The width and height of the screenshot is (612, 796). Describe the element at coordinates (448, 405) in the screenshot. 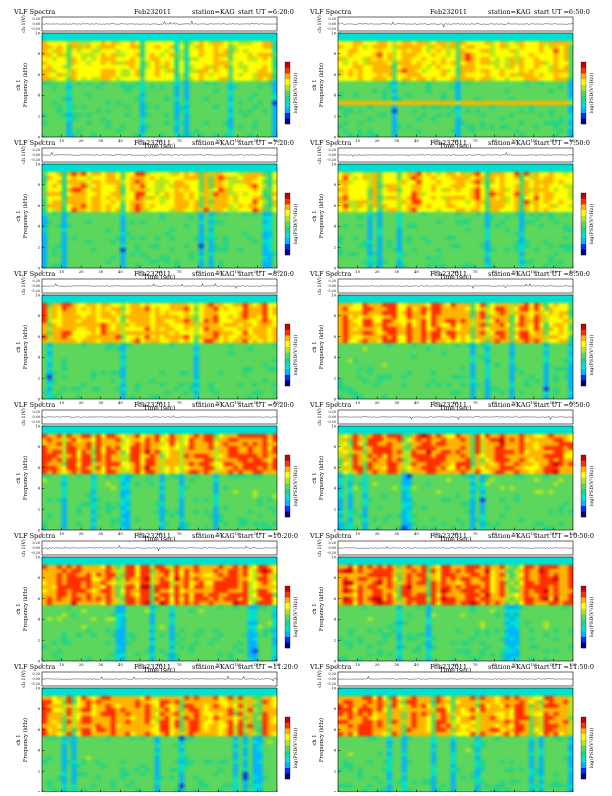

I see `panel-header-date: Feb232011` at that location.